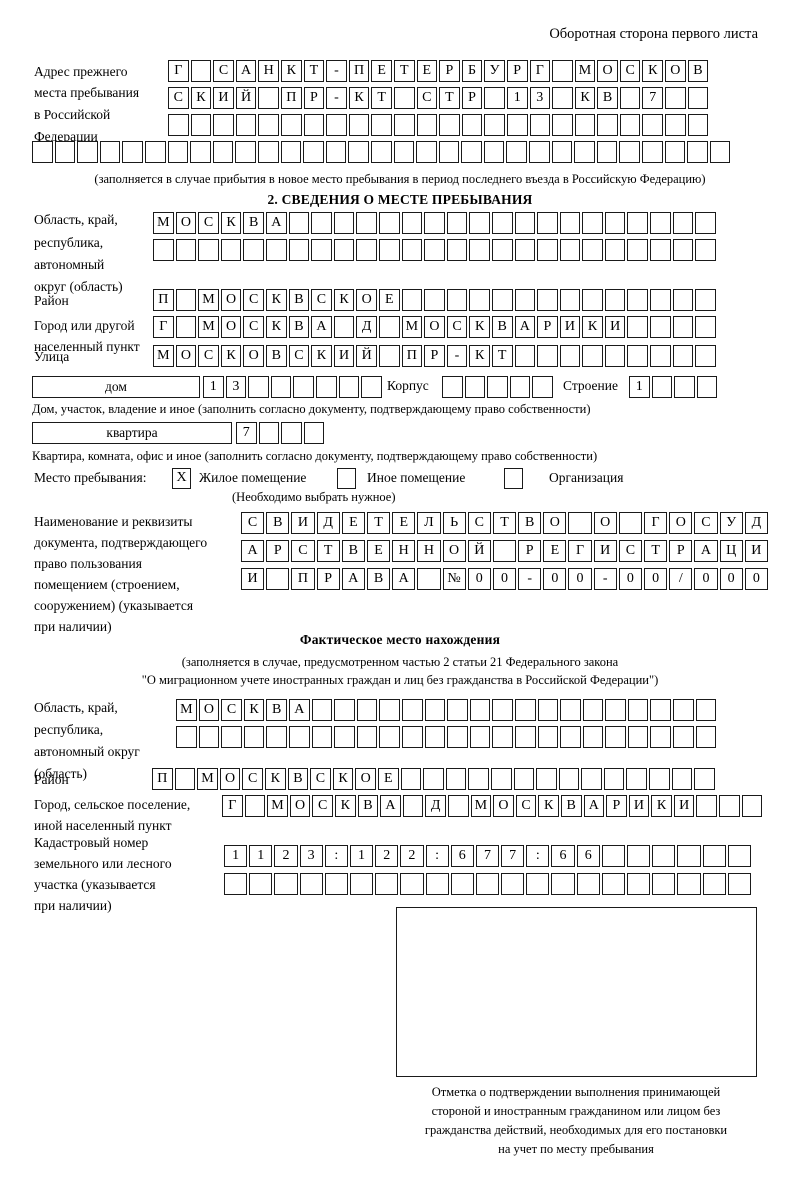 This screenshot has height=1180, width=800. Describe the element at coordinates (494, 71) in the screenshot. I see `char-cell: У` at that location.